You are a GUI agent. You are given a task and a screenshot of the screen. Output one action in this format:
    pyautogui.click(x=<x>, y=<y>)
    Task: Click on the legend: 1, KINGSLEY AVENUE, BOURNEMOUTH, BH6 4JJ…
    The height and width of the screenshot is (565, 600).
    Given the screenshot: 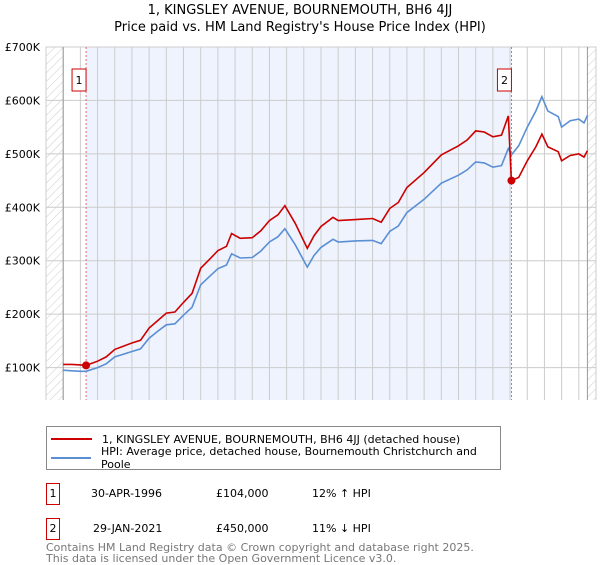 What is the action you would take?
    pyautogui.click(x=273, y=448)
    